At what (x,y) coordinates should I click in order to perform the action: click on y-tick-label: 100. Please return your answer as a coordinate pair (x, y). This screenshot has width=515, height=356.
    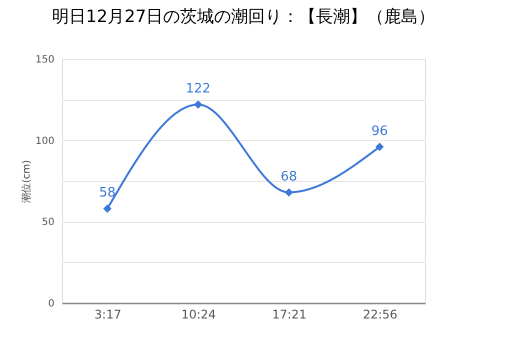
    Looking at the image, I should click on (44, 141).